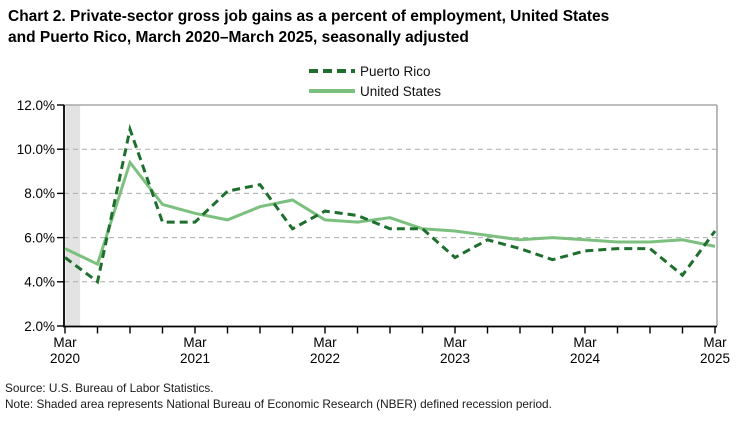 The width and height of the screenshot is (750, 421). I want to click on legend: Puerto Rico United States, so click(375, 81).